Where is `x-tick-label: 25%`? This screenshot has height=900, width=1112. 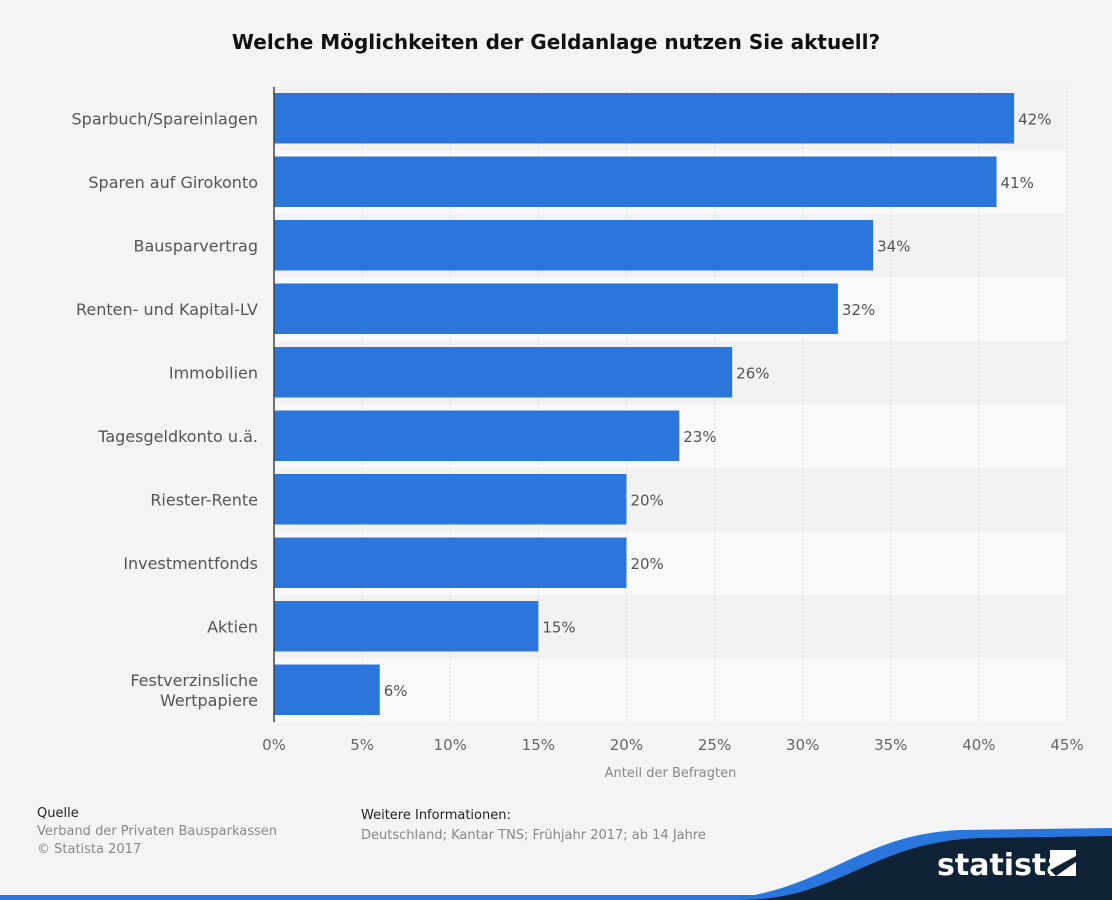 x-tick-label: 25% is located at coordinates (714, 745).